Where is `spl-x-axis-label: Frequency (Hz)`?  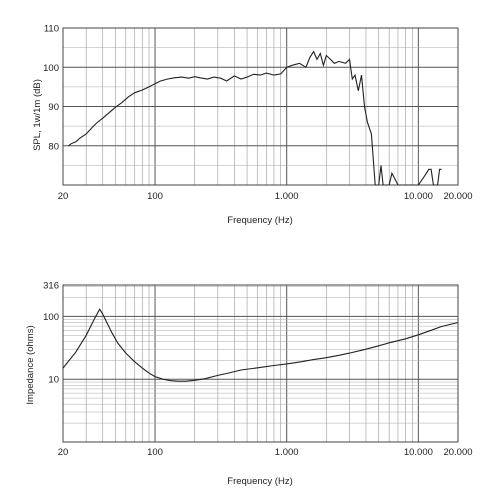 spl-x-axis-label: Frequency (Hz) is located at coordinates (259, 220).